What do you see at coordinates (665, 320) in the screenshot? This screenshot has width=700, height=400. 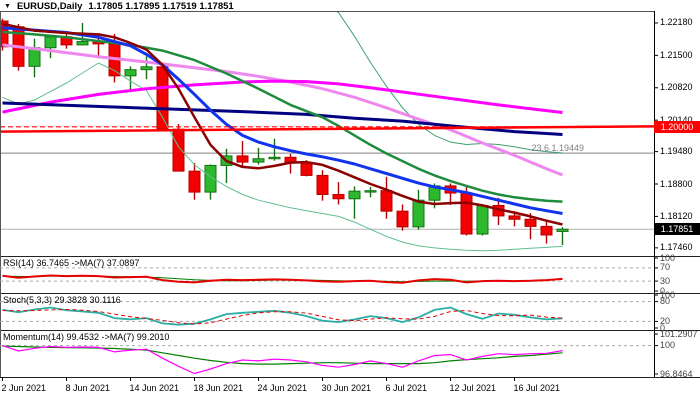 I see `indicator-scale-label: 20` at bounding box center [665, 320].